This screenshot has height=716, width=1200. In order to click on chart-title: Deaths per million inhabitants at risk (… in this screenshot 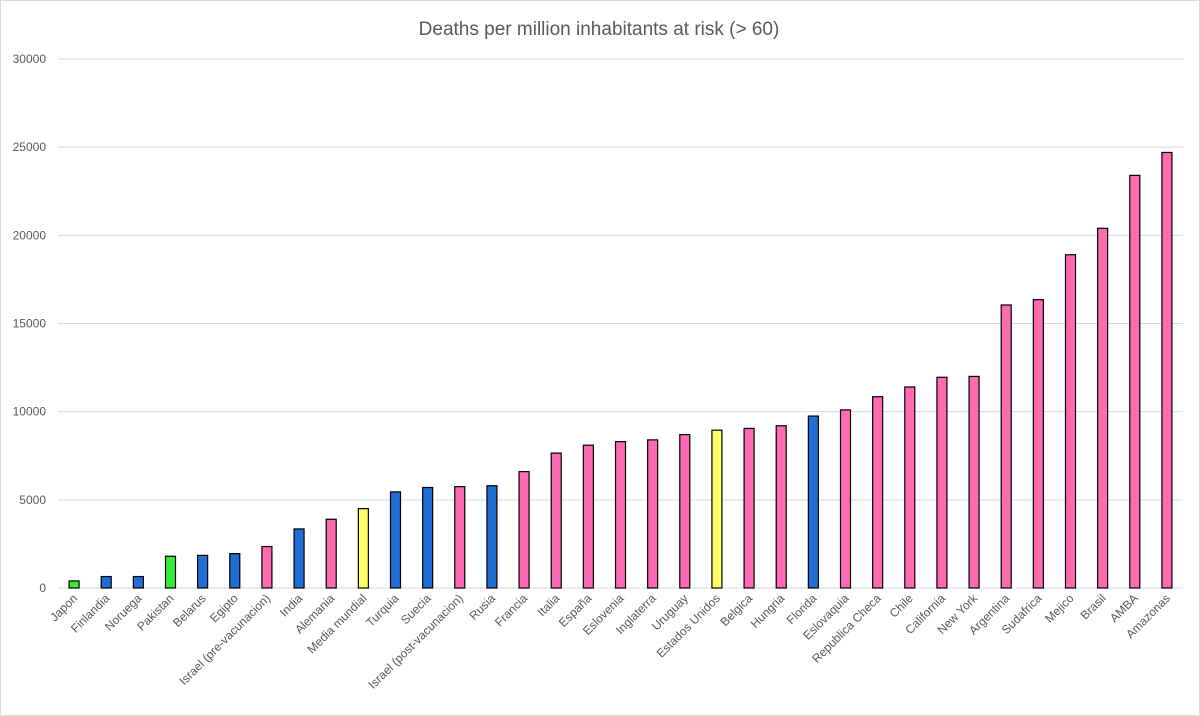, I will do `click(599, 29)`.